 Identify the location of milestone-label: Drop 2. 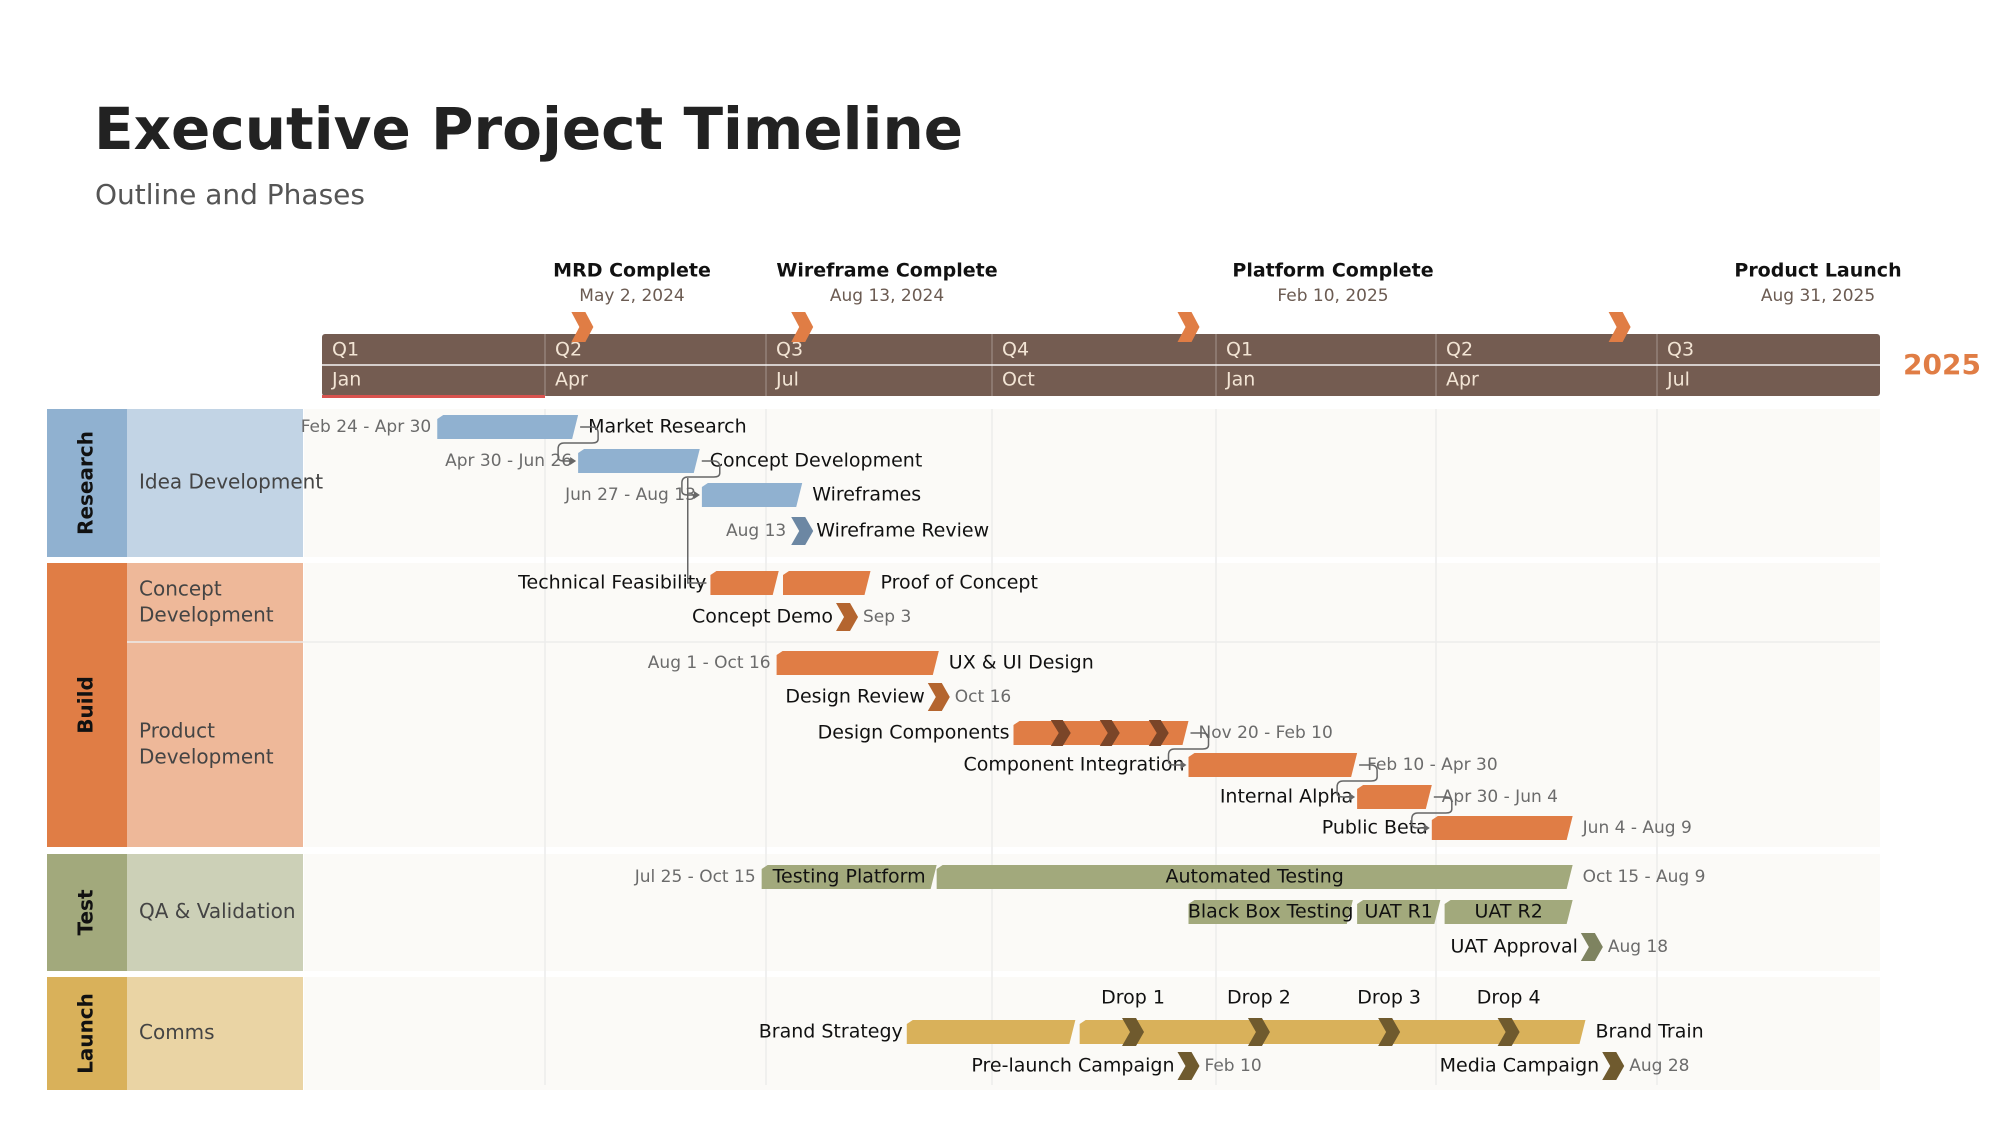
(1259, 998).